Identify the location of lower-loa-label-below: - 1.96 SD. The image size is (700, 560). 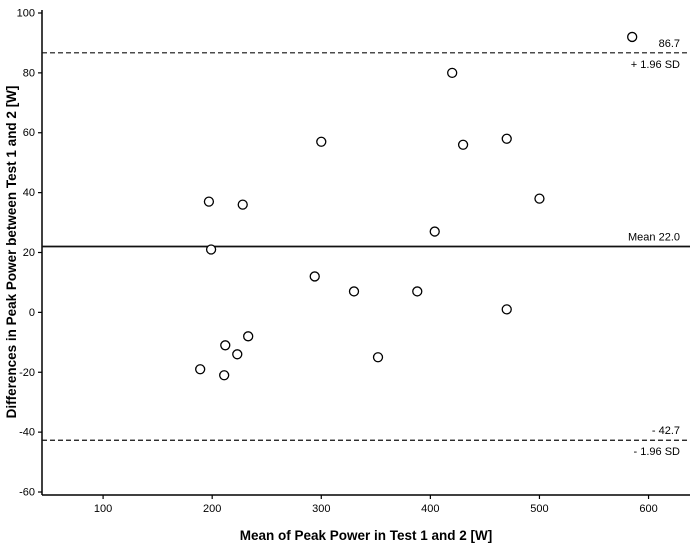
(657, 452).